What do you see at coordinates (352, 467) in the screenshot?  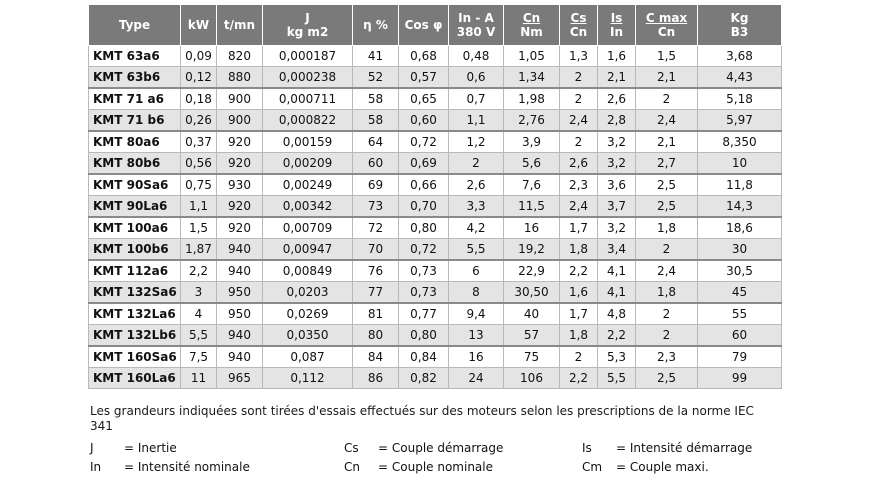 I see `legend-symbol: Cn` at bounding box center [352, 467].